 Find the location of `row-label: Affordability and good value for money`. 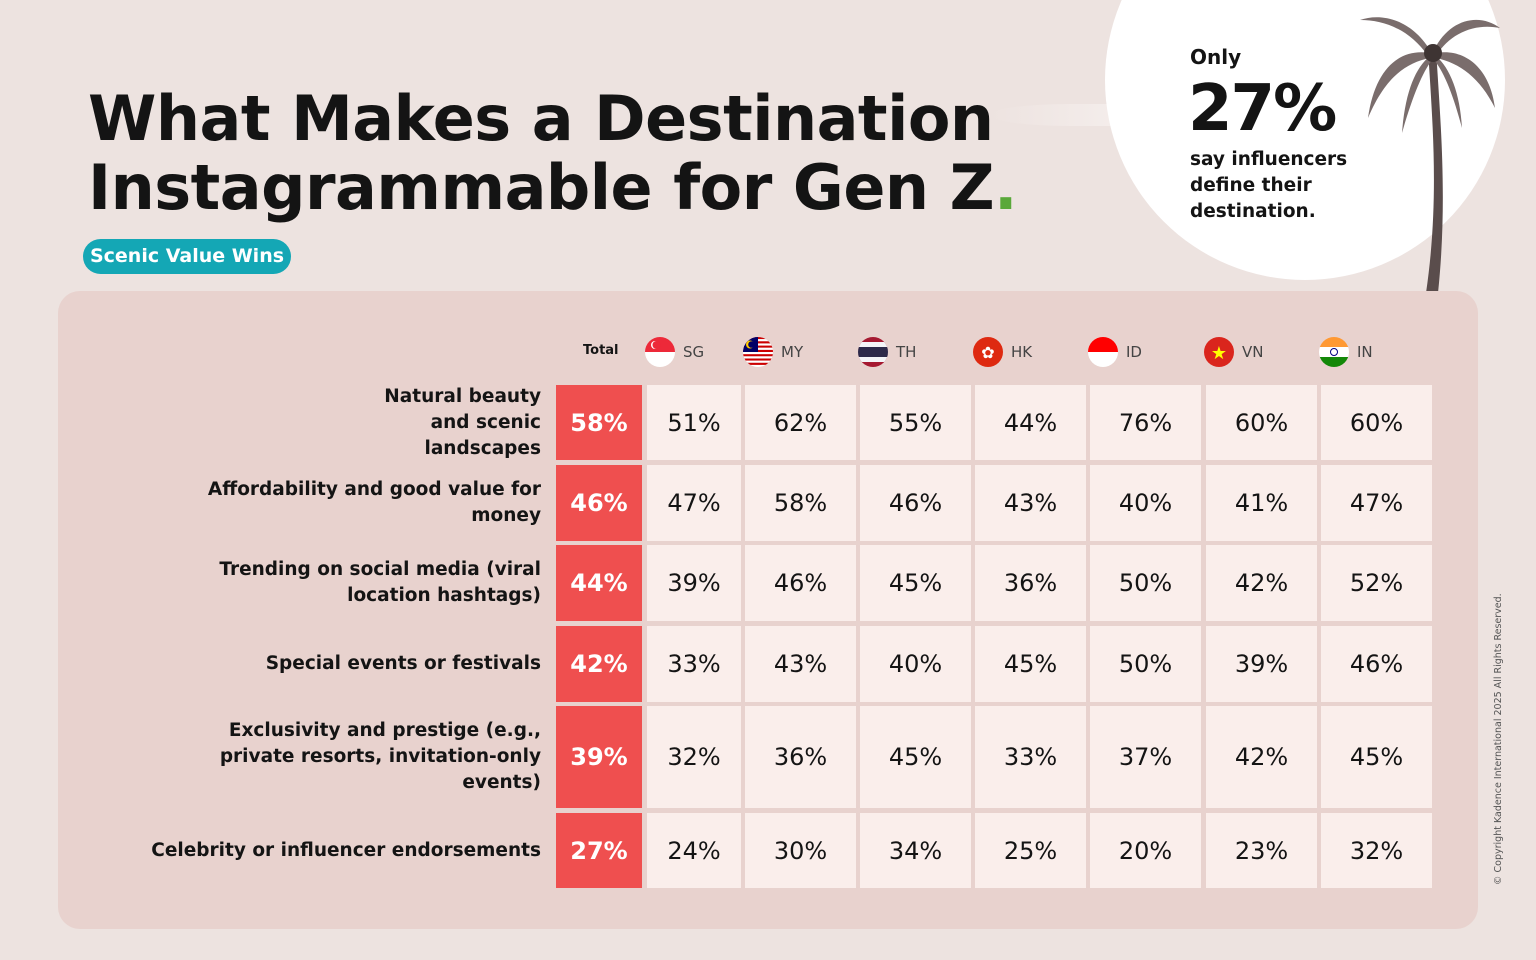

row-label: Affordability and good value for money is located at coordinates (374, 502).